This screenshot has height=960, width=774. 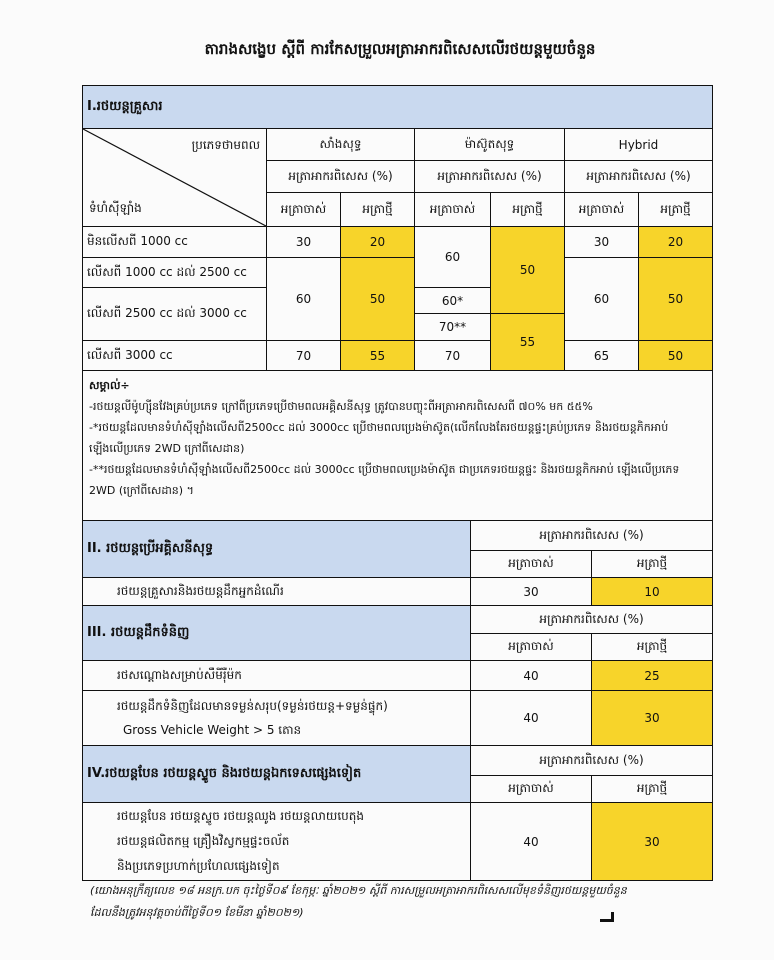 I want to click on cell: 65, so click(x=601, y=355).